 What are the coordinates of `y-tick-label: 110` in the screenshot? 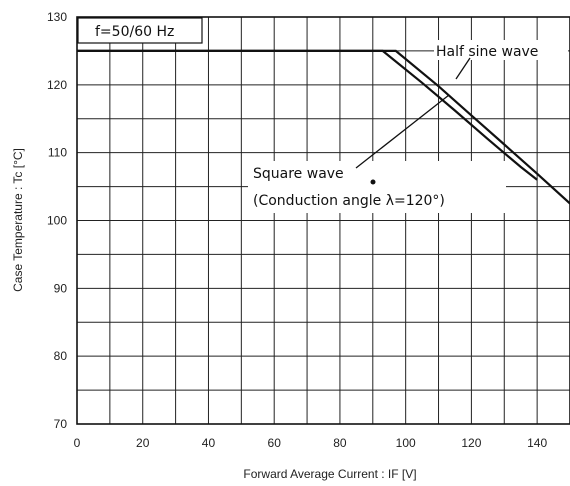 It's located at (57, 153).